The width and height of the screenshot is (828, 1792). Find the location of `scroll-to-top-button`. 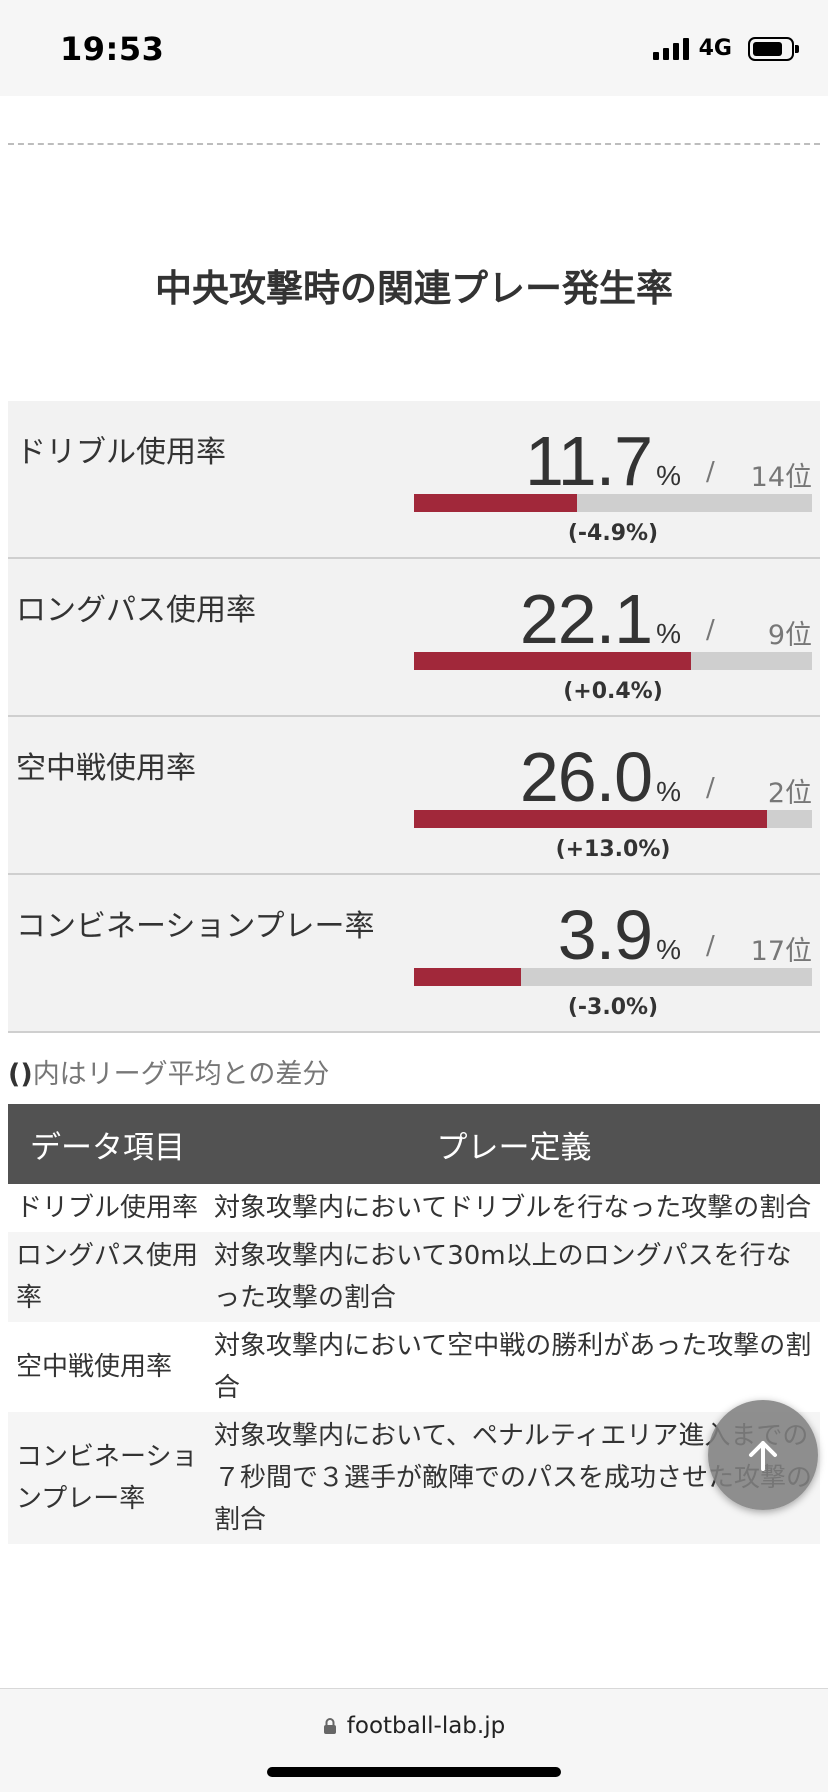

scroll-to-top-button is located at coordinates (763, 1455).